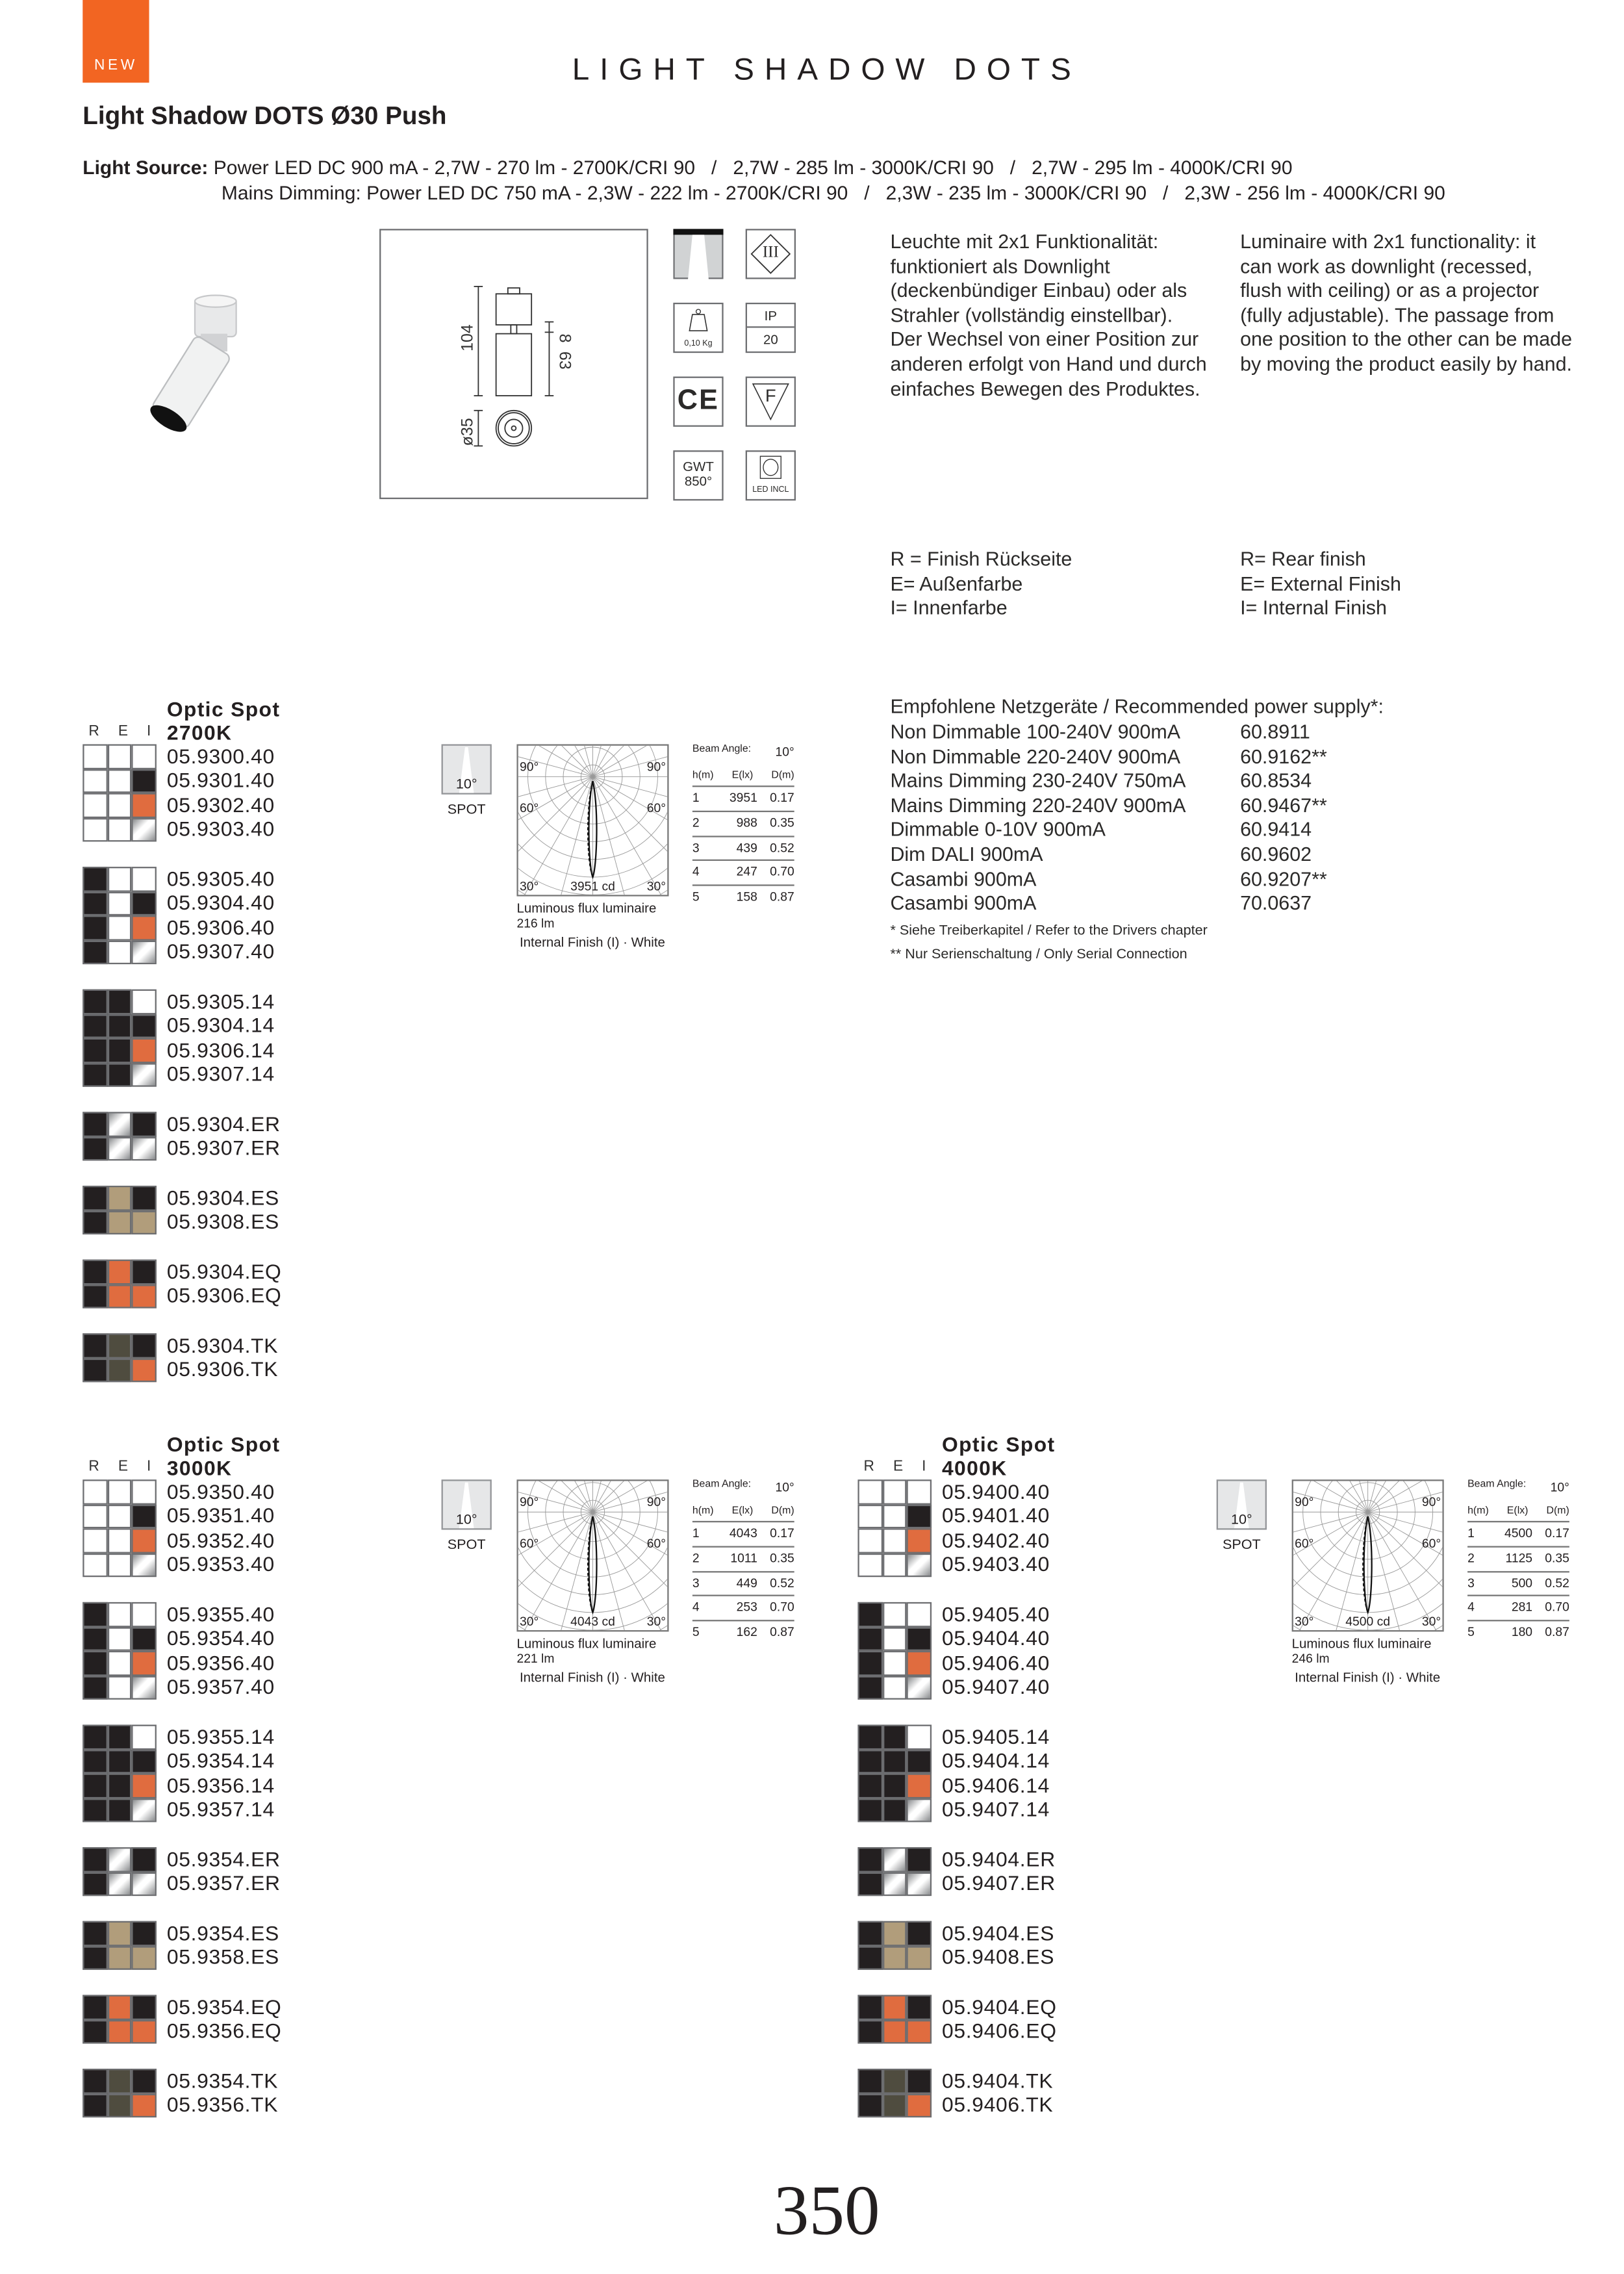 The height and width of the screenshot is (2274, 1624). I want to click on power-supply-row: Mains Dimming 230-240V 750mA 60.8534, so click(1185, 782).